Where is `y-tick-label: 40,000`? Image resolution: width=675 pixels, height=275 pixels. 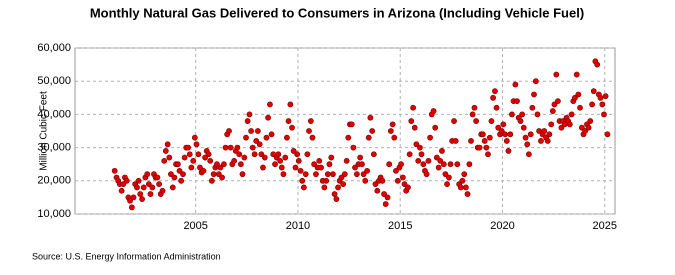
y-tick-label: 40,000 is located at coordinates (54, 114).